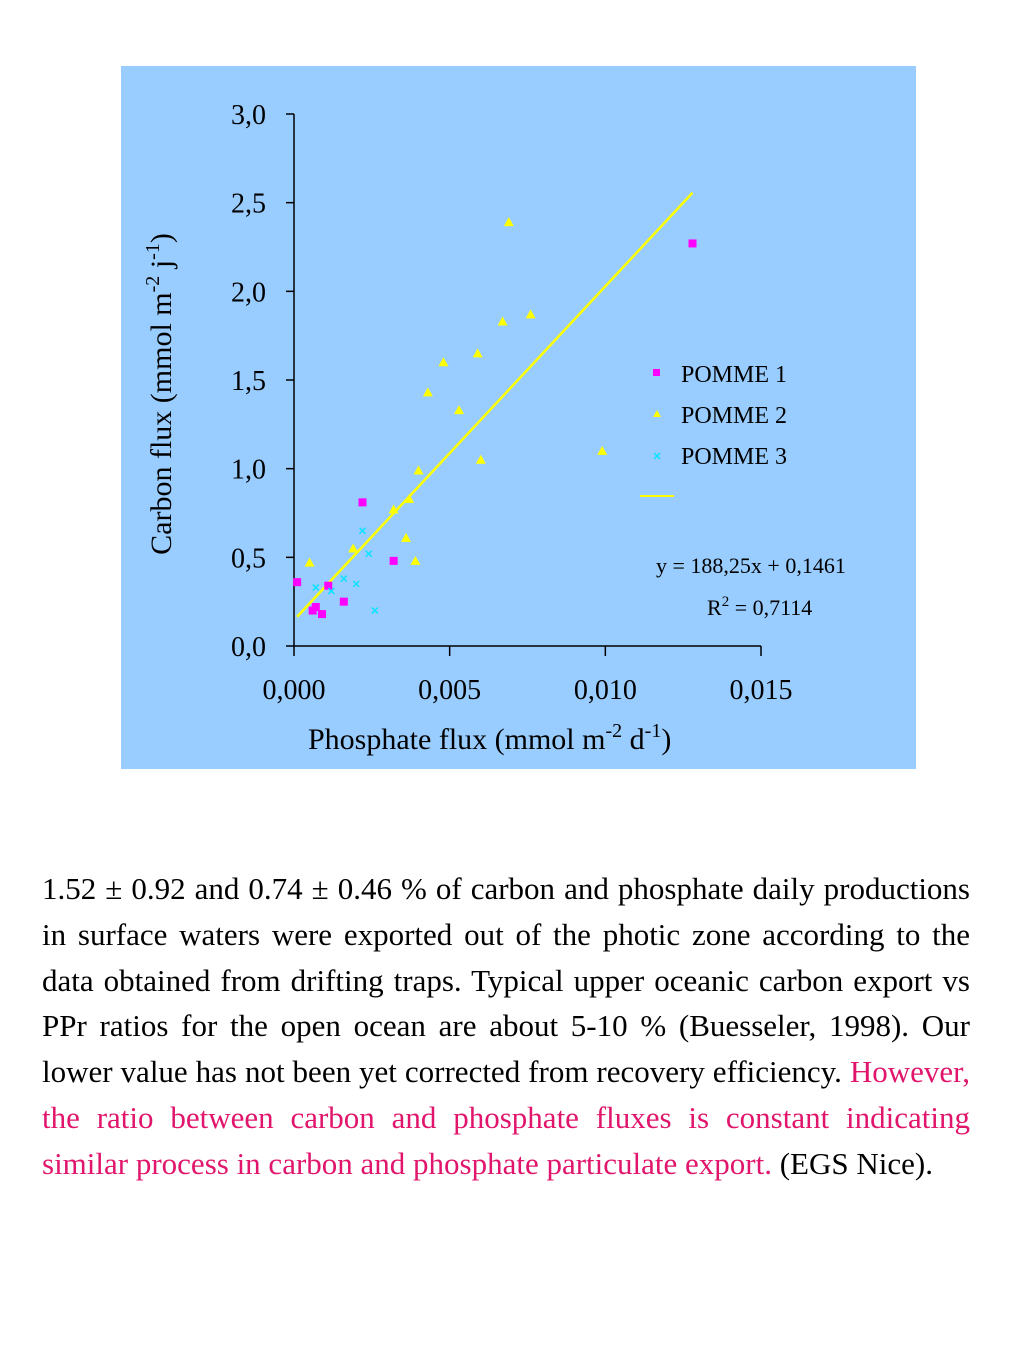 Image resolution: width=1024 pixels, height=1365 pixels. What do you see at coordinates (852, 1163) in the screenshot?
I see `paragraph-citation-text: (EGS Nice).` at bounding box center [852, 1163].